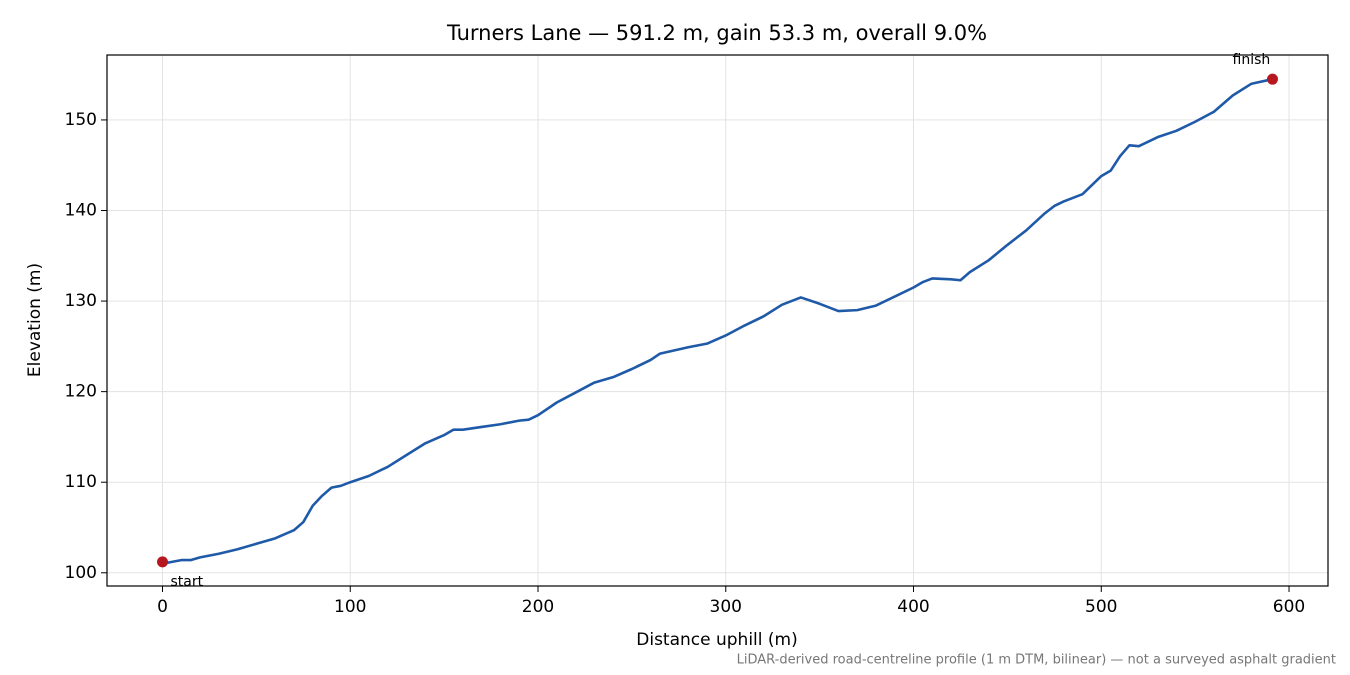 The height and width of the screenshot is (675, 1350). What do you see at coordinates (726, 607) in the screenshot?
I see `x-tick-label: 300` at bounding box center [726, 607].